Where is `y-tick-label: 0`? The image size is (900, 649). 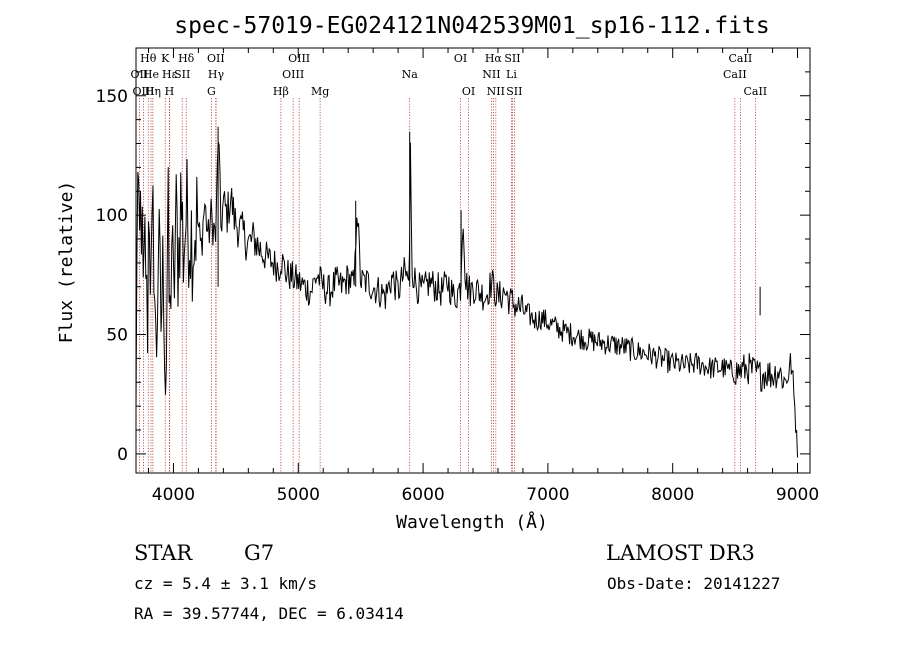
y-tick-label: 0 is located at coordinates (122, 455).